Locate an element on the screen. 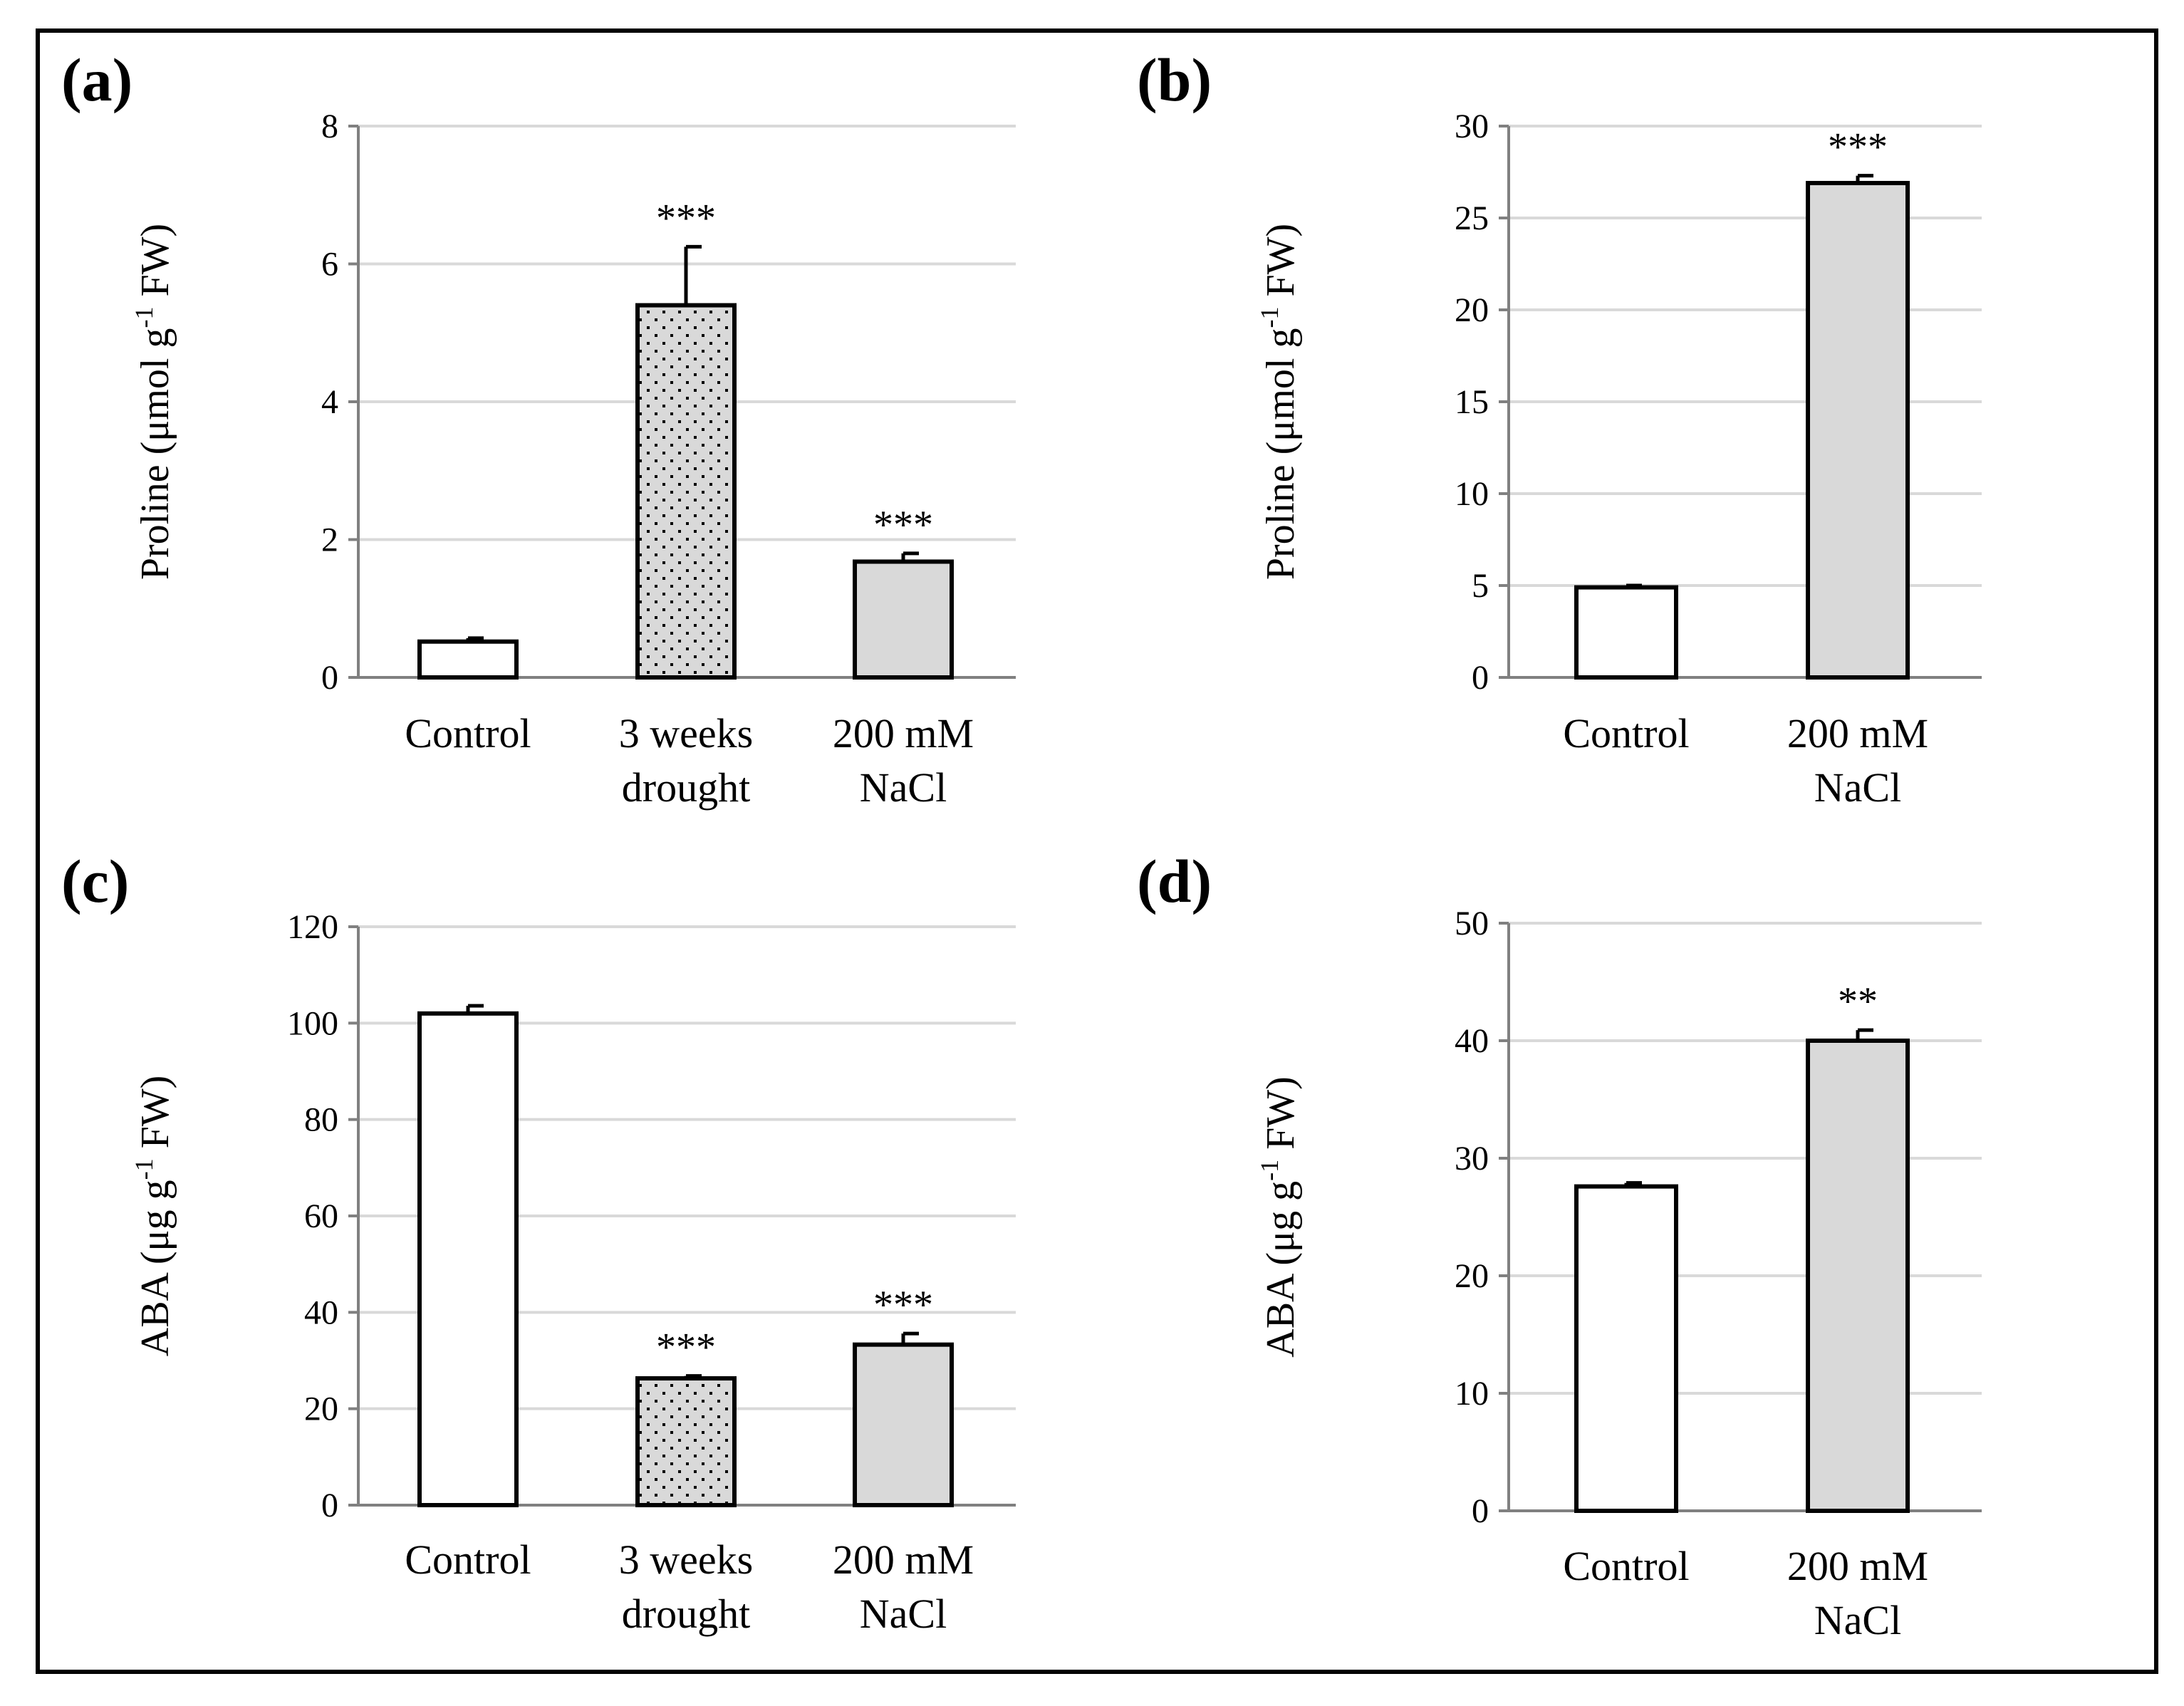 This screenshot has height=1706, width=2184. panel-label: (a) is located at coordinates (96, 80).